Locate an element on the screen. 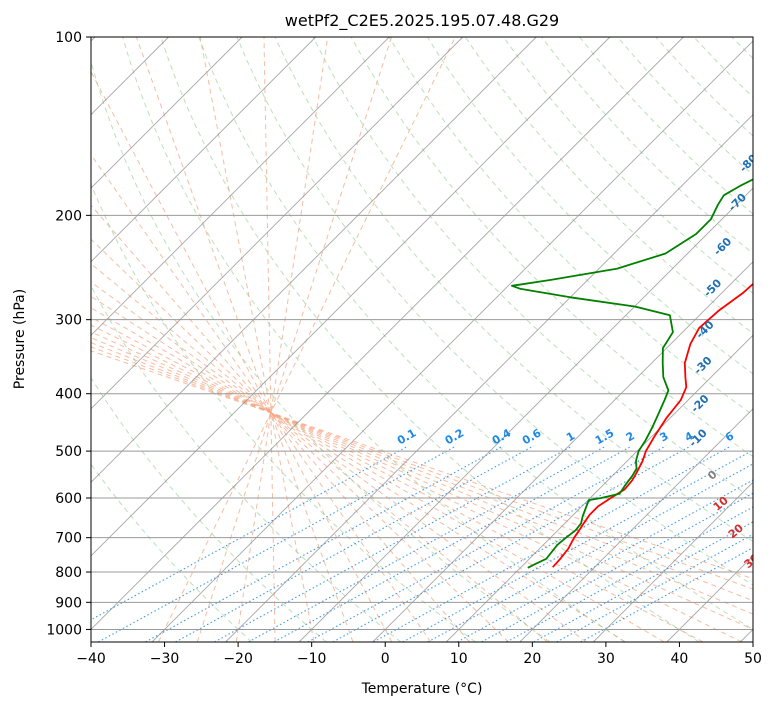 Image resolution: width=775 pixels, height=708 pixels. x-tick-label: 40 is located at coordinates (680, 659).